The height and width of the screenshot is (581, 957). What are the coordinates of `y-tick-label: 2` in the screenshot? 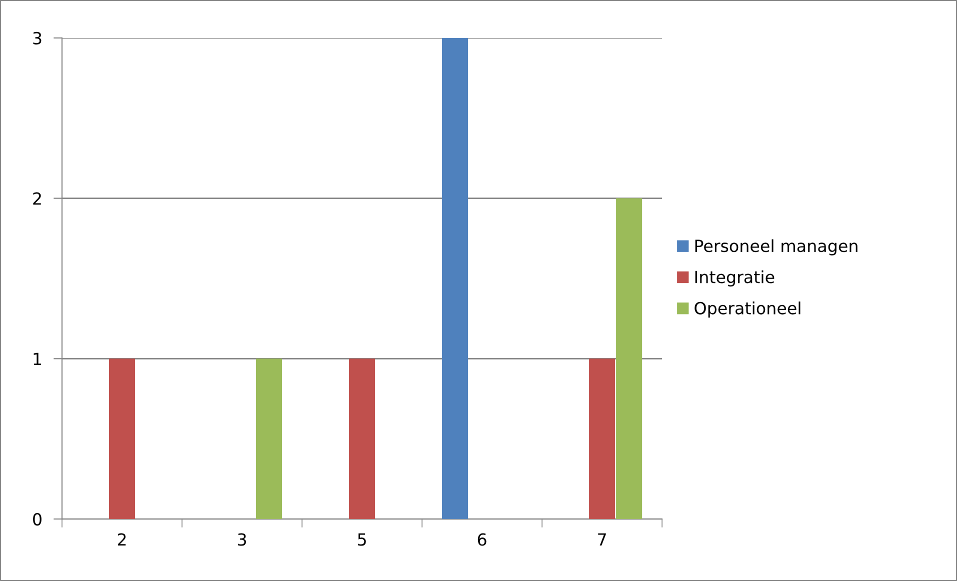 It's located at (37, 198).